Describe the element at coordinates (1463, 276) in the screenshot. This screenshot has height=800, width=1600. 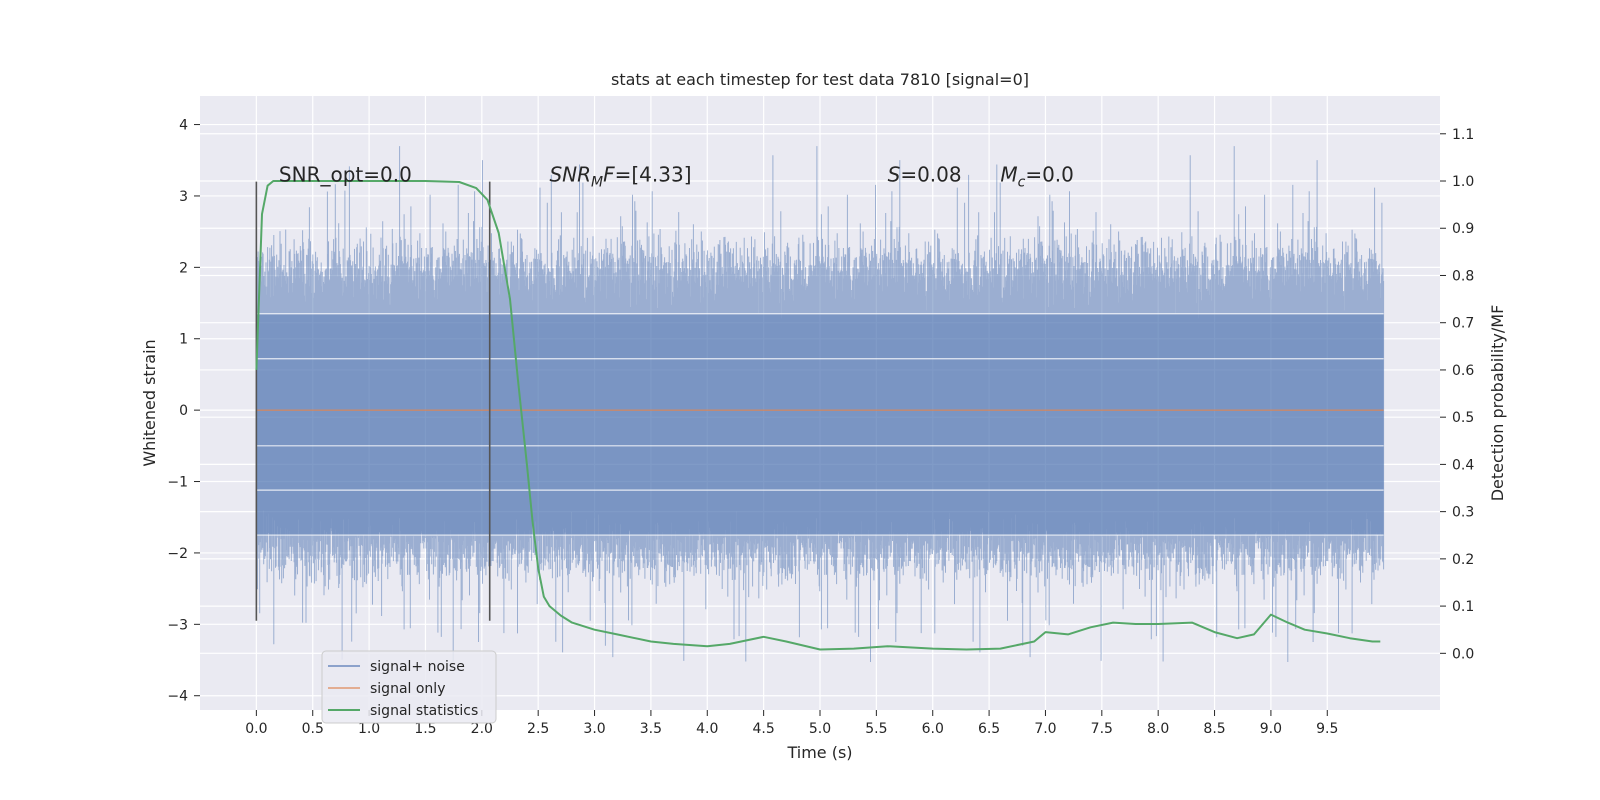
I see `y2-tick-label: 0.8` at that location.